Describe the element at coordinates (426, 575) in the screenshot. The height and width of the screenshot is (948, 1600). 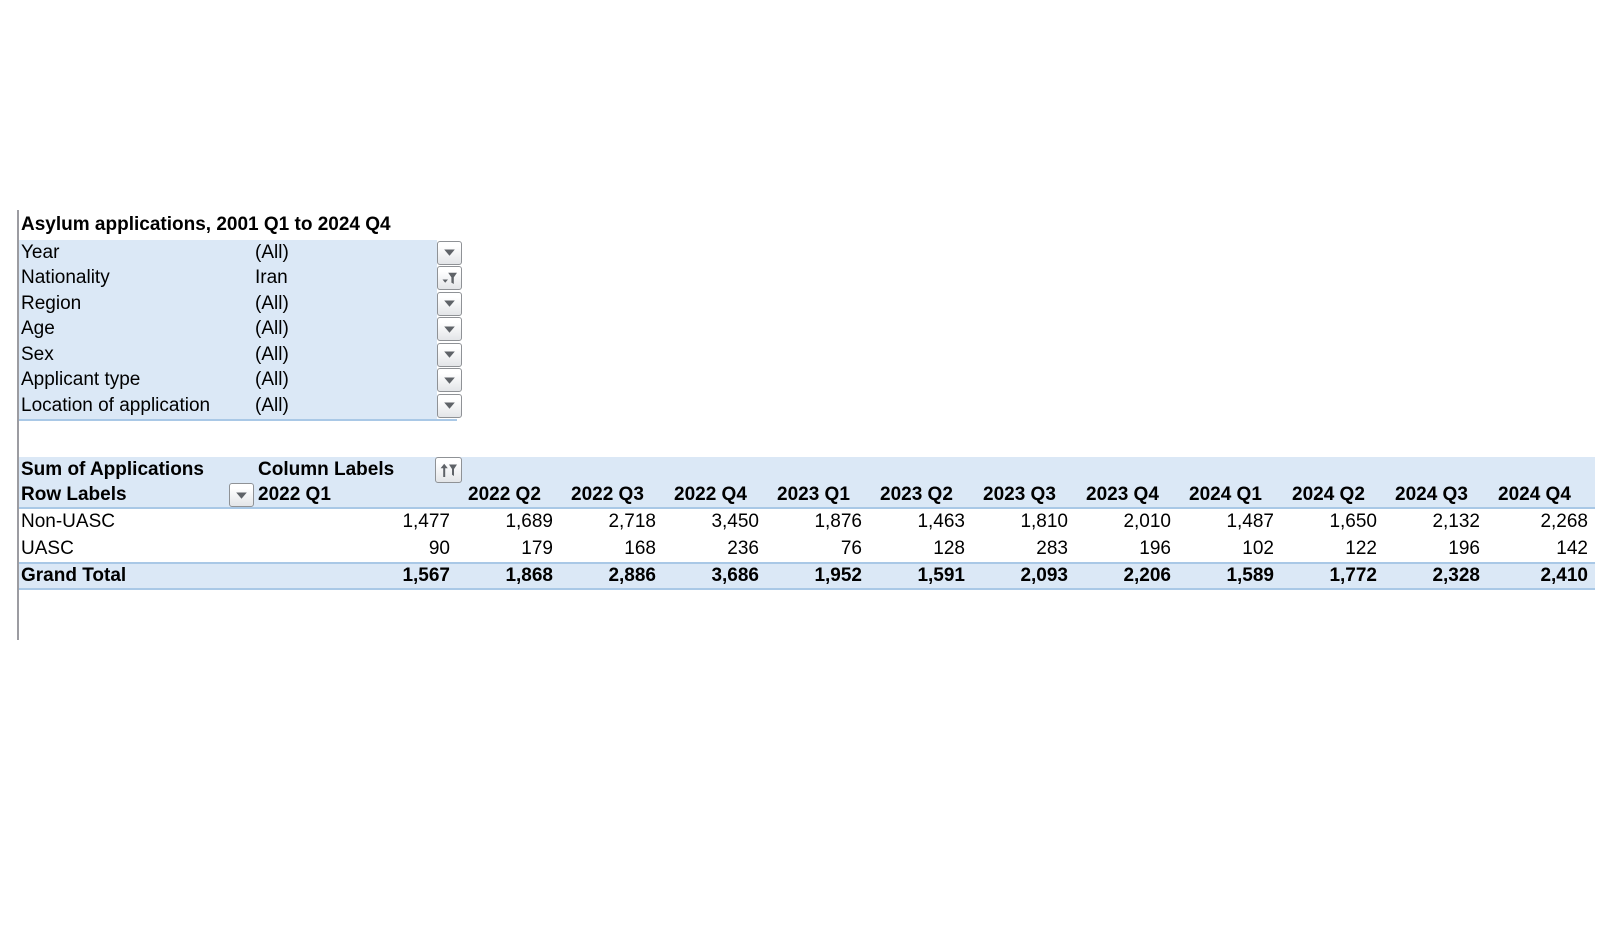
I see `pivot-value-cell: 1,567` at that location.